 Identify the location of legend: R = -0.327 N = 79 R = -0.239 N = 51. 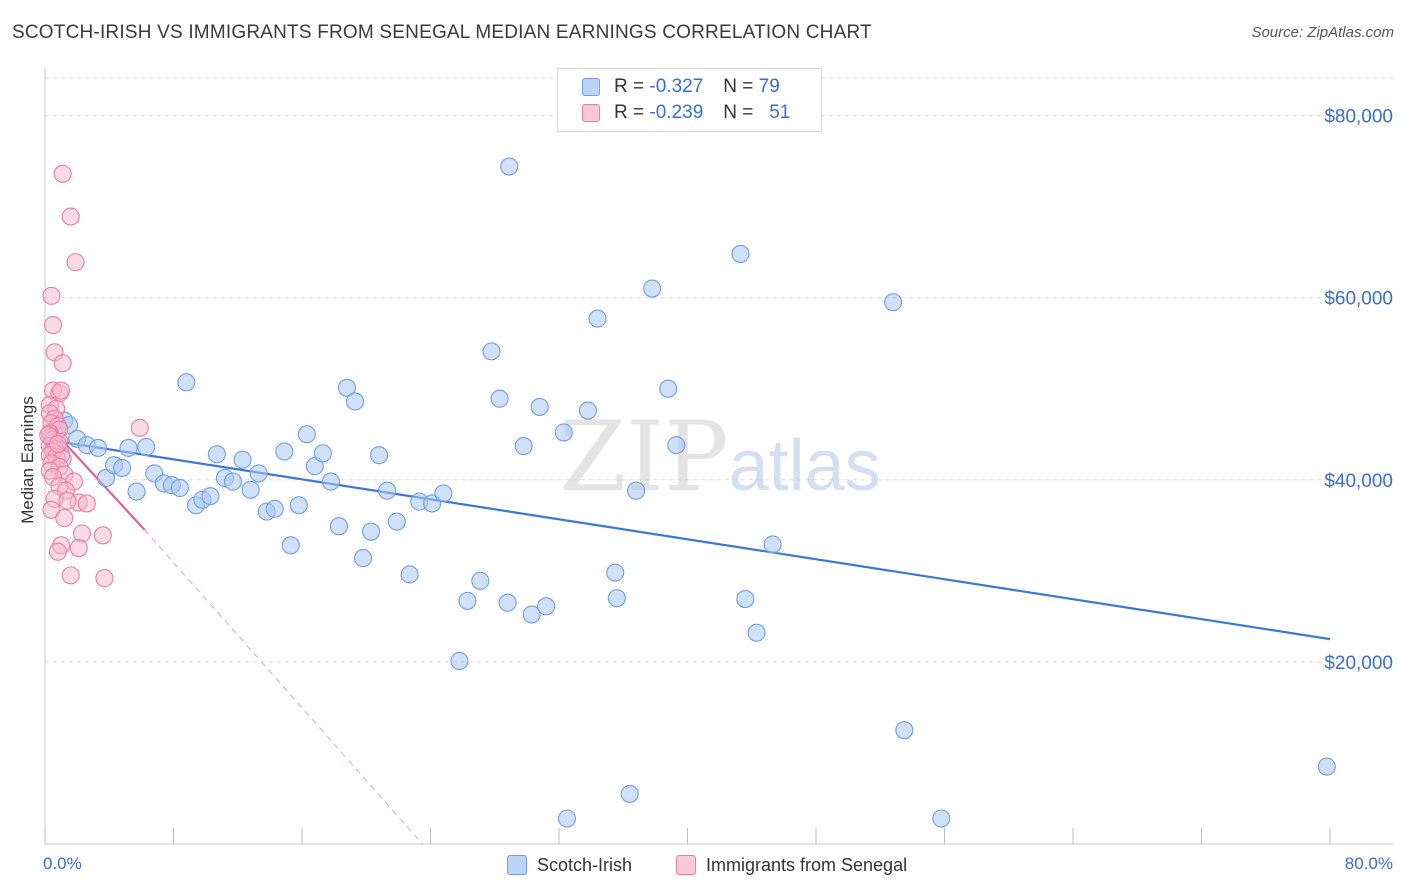
(689, 100).